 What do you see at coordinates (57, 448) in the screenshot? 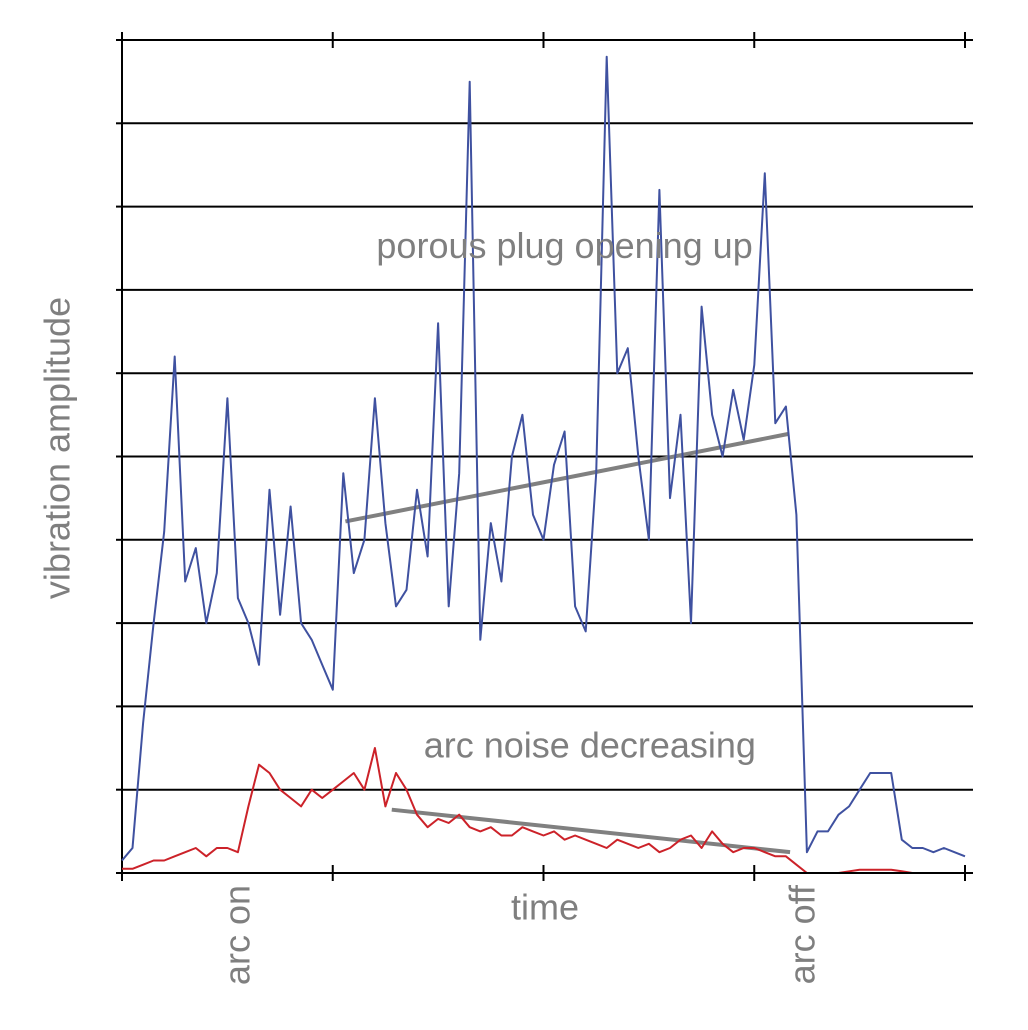
I see `y-axis-label: vibration amplitude` at bounding box center [57, 448].